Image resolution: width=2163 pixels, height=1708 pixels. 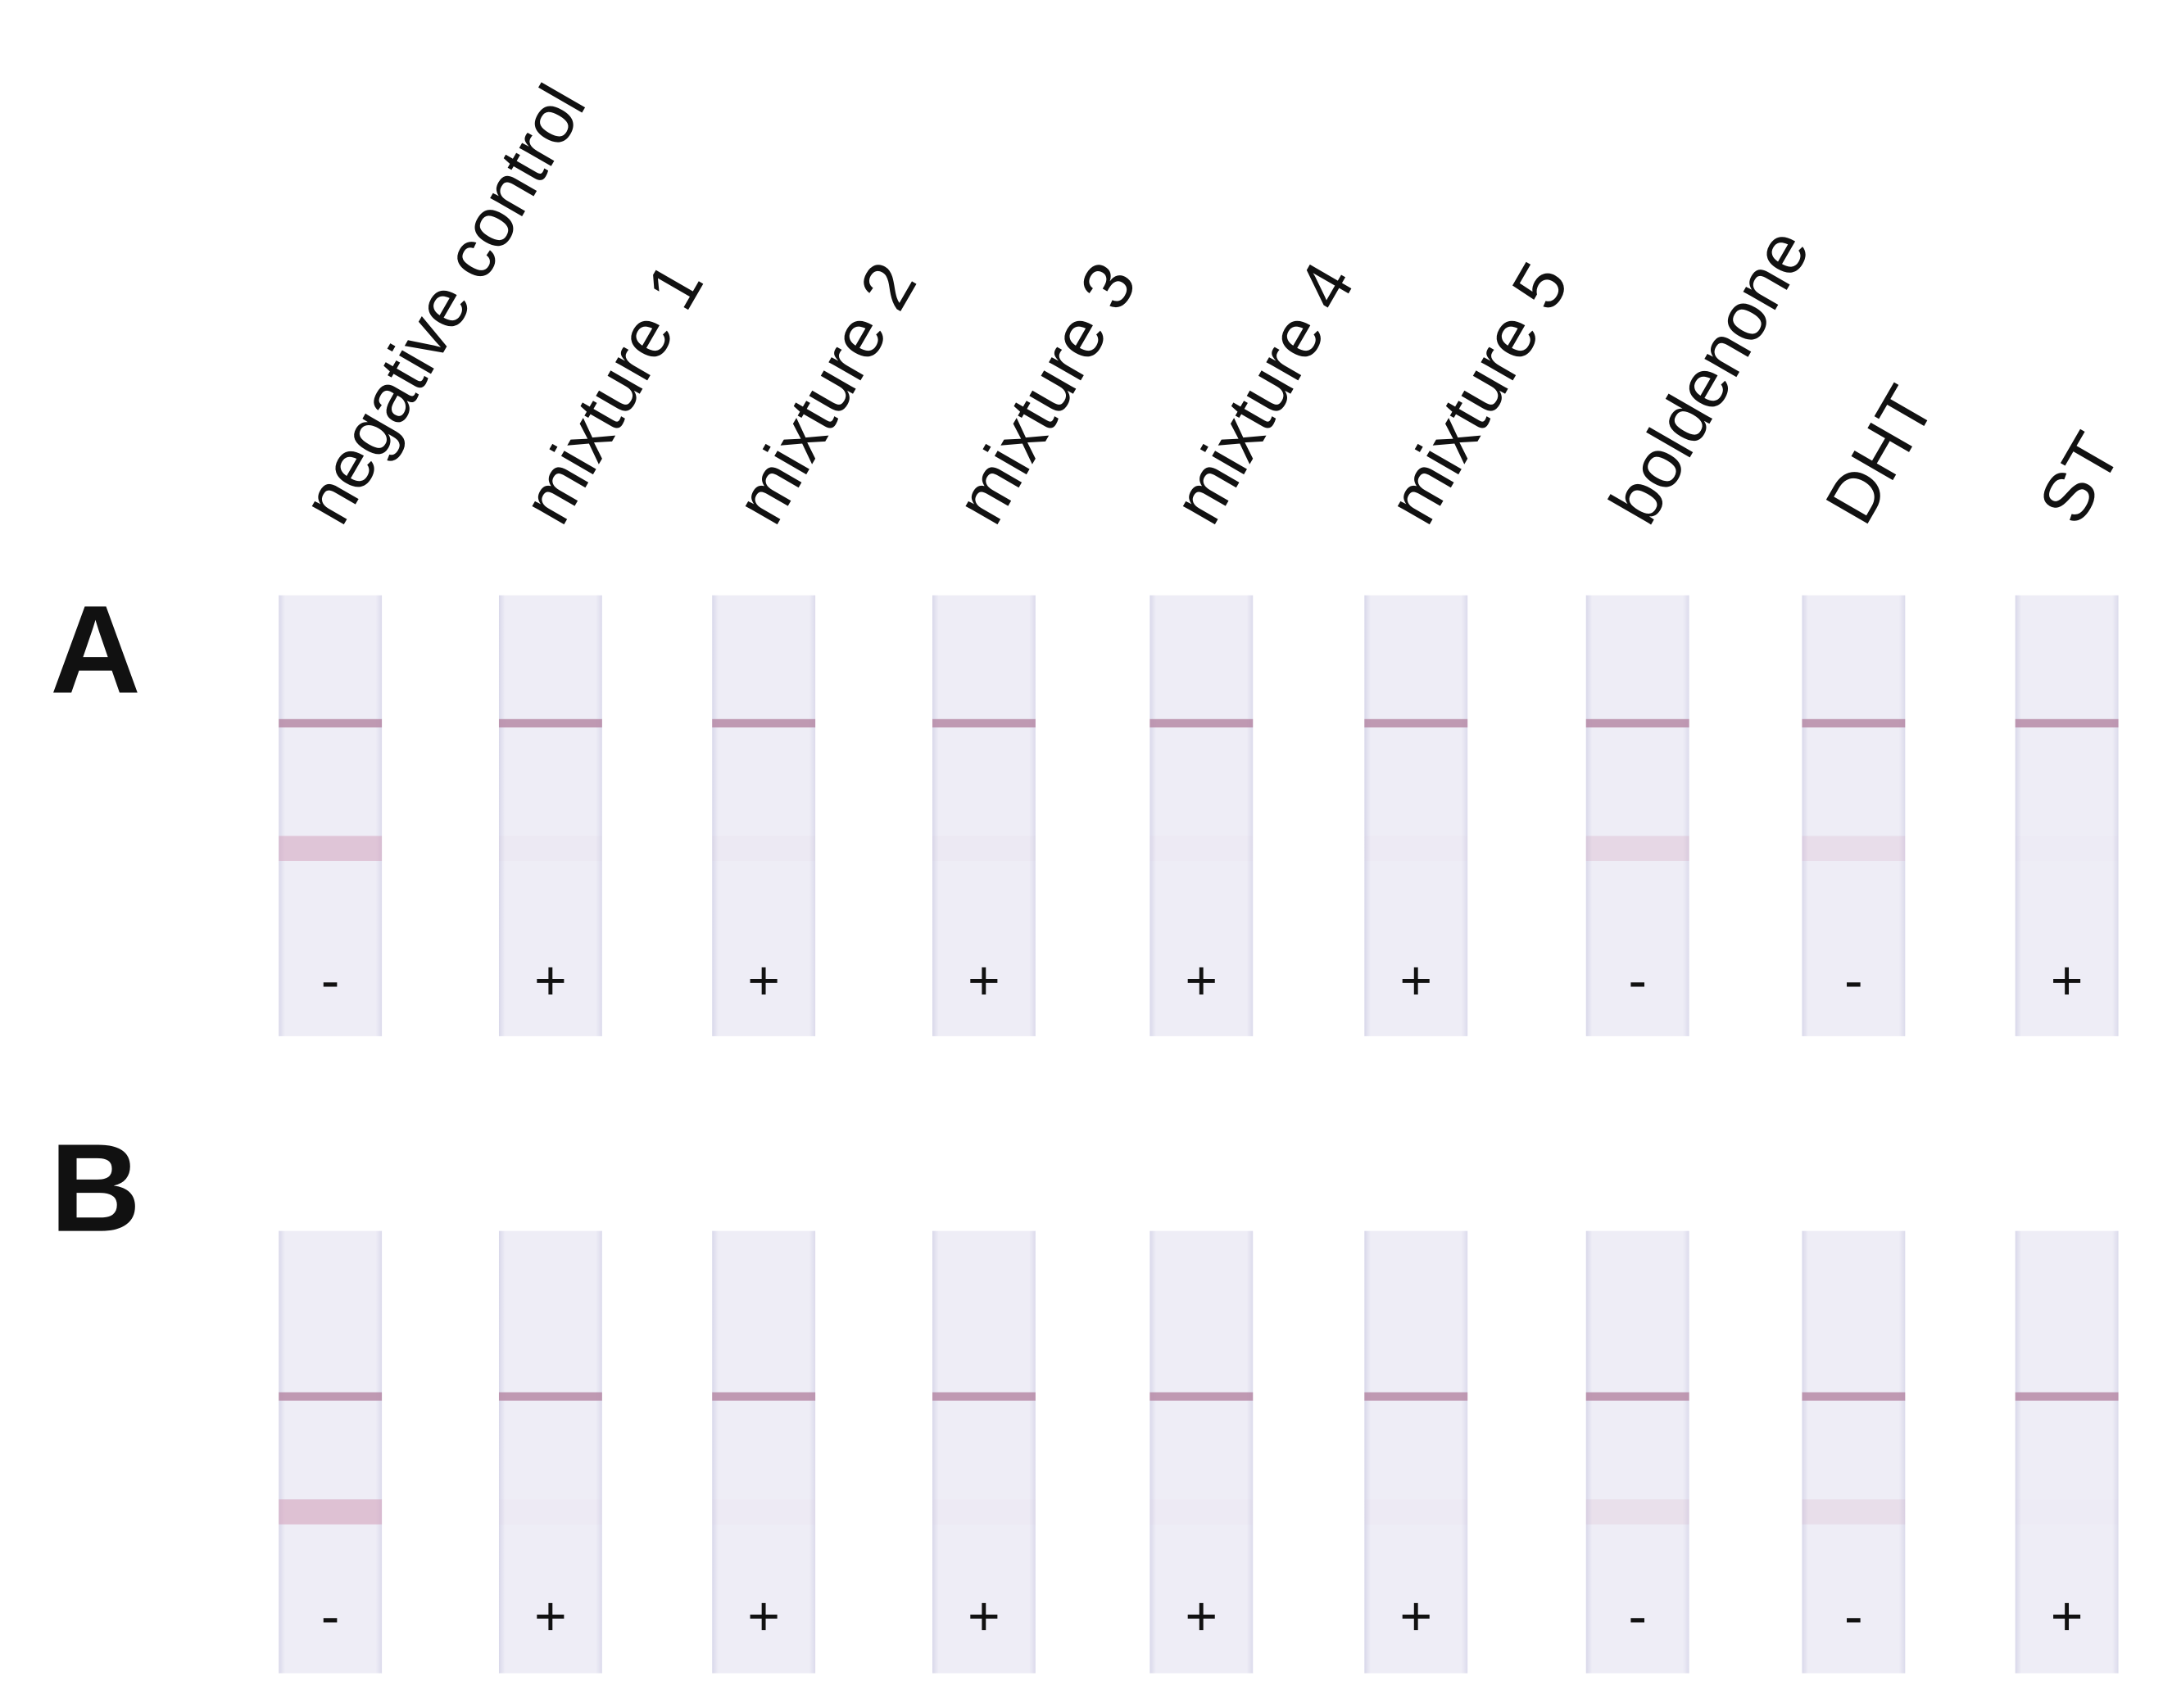 What do you see at coordinates (1046, 394) in the screenshot?
I see `column-label: mixture 3` at bounding box center [1046, 394].